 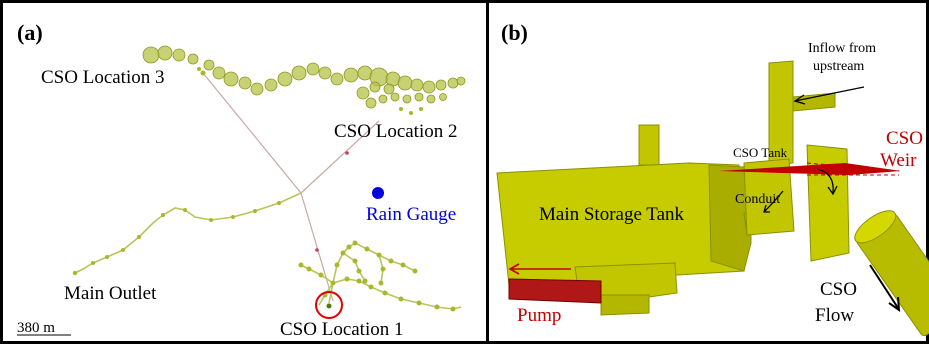 I want to click on inflow-label-line1: Inflow from, so click(x=842, y=48).